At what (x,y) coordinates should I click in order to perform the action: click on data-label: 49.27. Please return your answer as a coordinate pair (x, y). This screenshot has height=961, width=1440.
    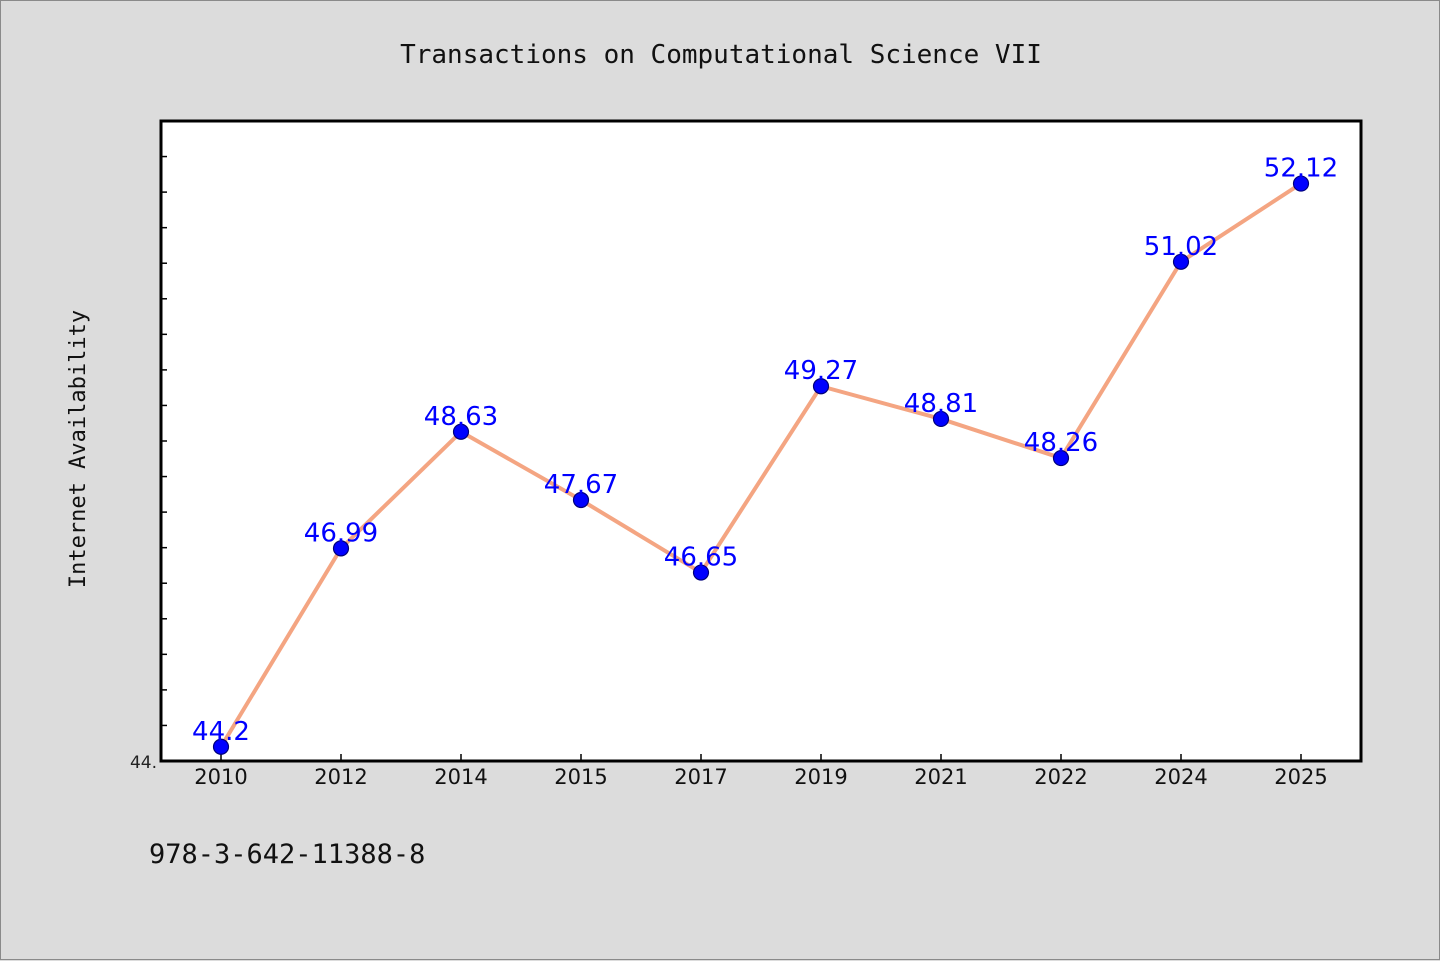
    Looking at the image, I should click on (821, 371).